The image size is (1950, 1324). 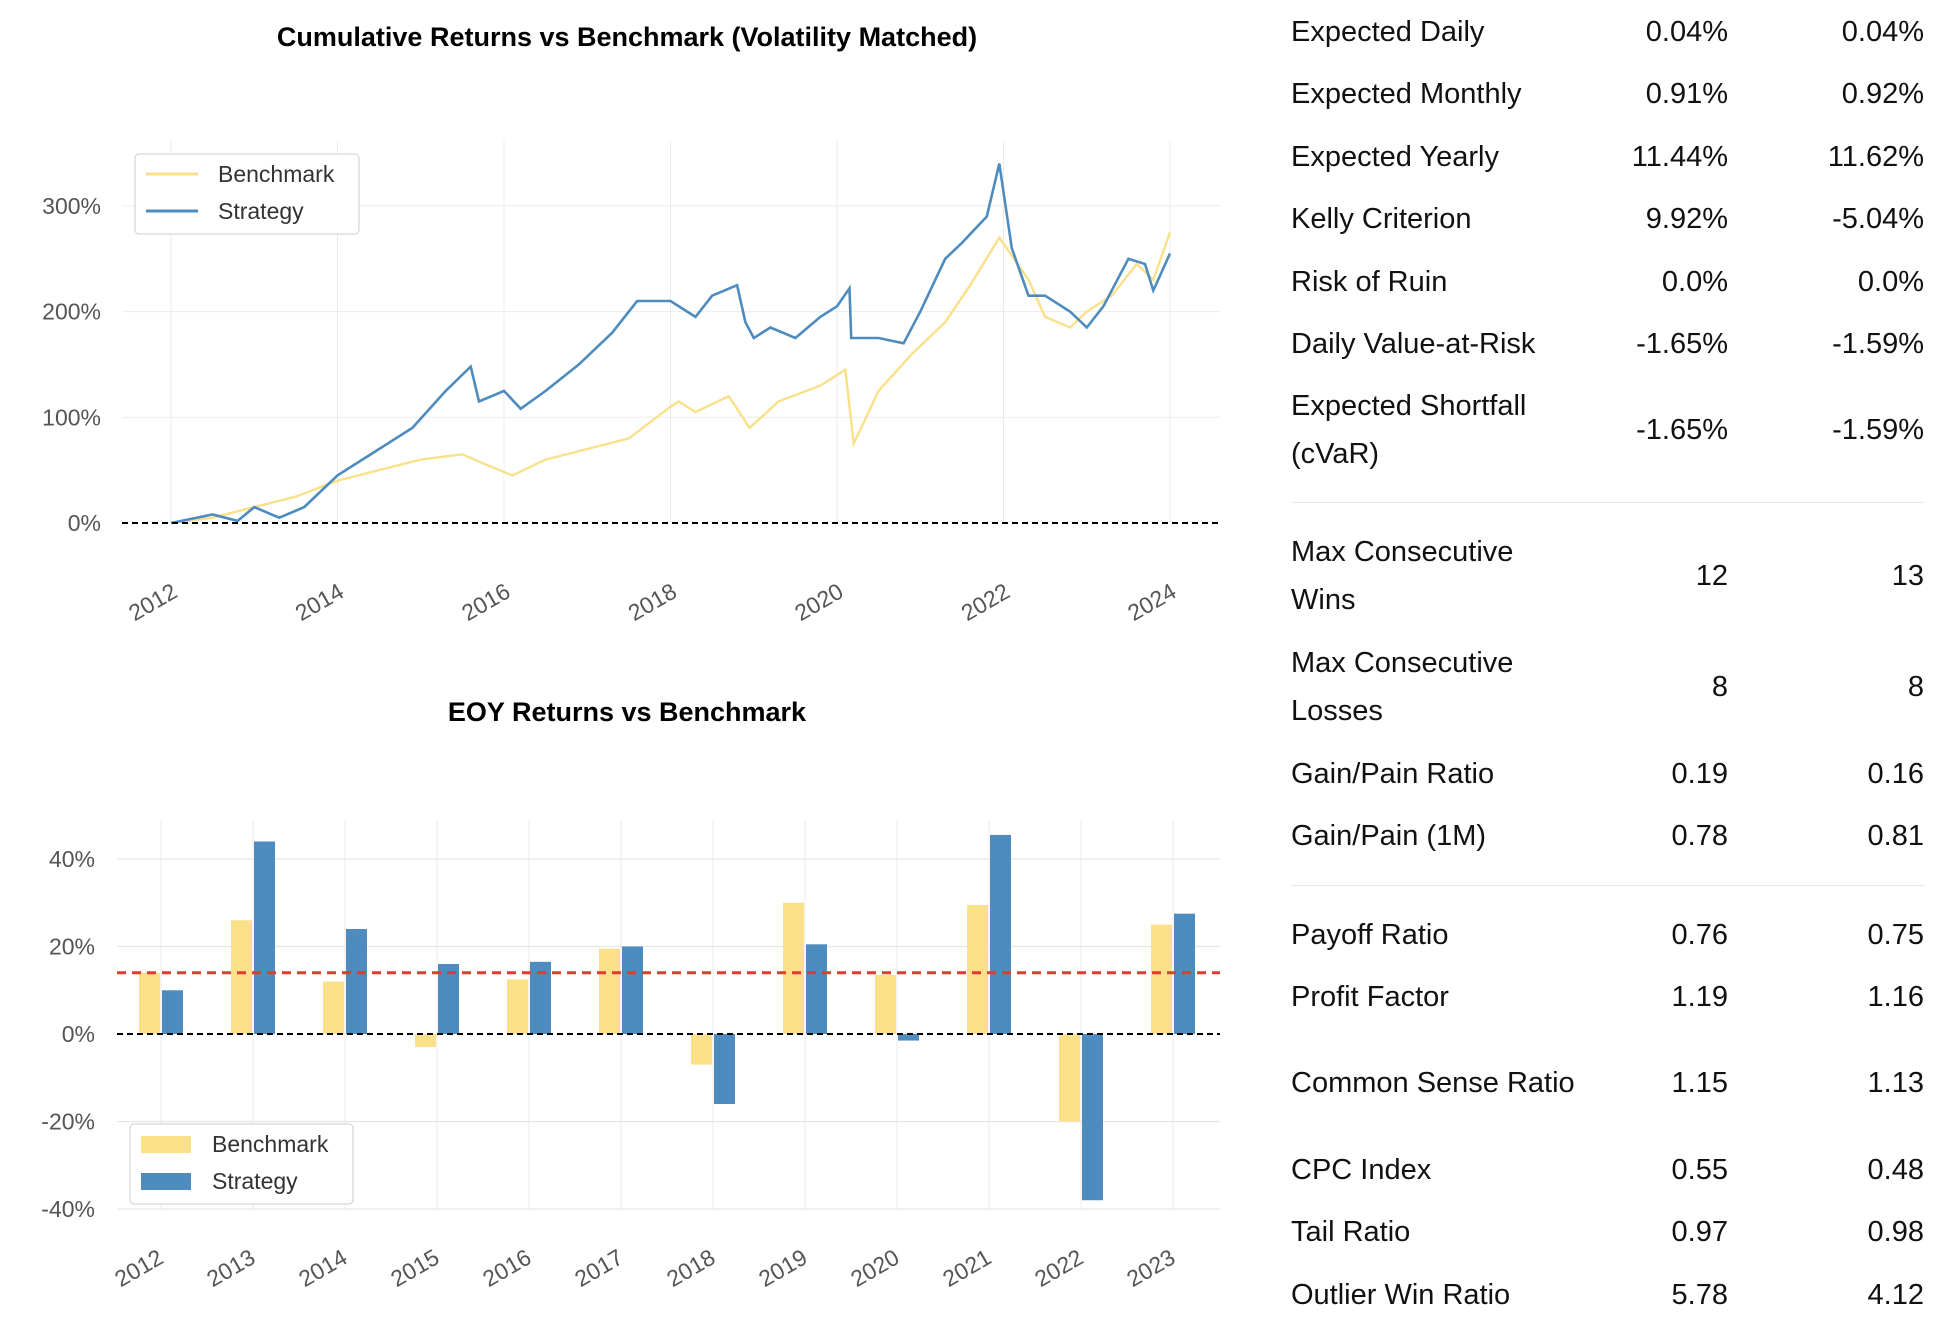 I want to click on metric-value-strategy: 11.62%, so click(x=1875, y=156).